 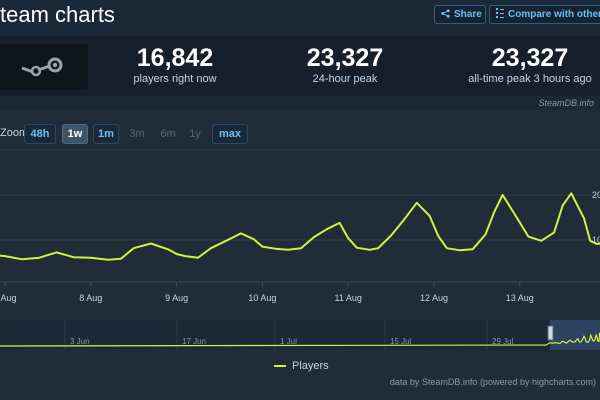 I want to click on x-tick-label: 8 Aug, so click(x=90, y=298).